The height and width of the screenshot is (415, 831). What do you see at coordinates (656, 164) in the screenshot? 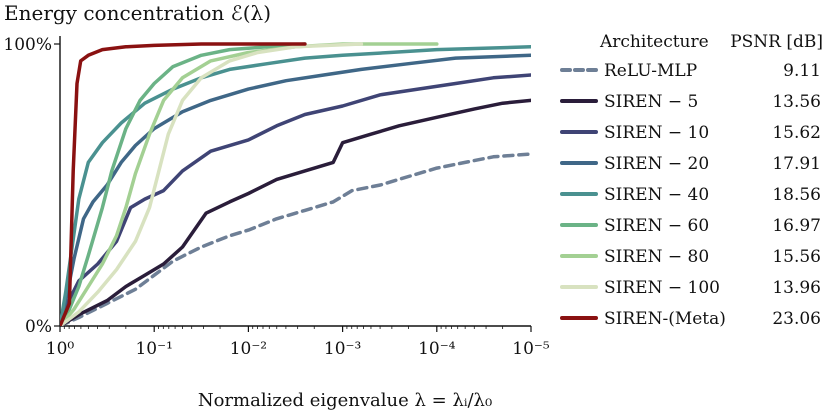
I see `legend-label: SIREN − 20` at bounding box center [656, 164].